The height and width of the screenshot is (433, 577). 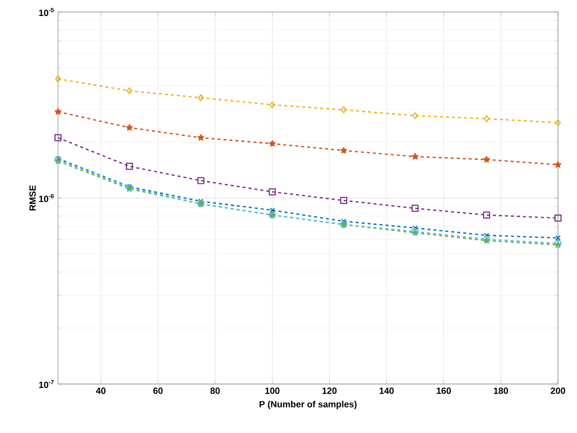 What do you see at coordinates (387, 391) in the screenshot?
I see `x-tick-label: 140` at bounding box center [387, 391].